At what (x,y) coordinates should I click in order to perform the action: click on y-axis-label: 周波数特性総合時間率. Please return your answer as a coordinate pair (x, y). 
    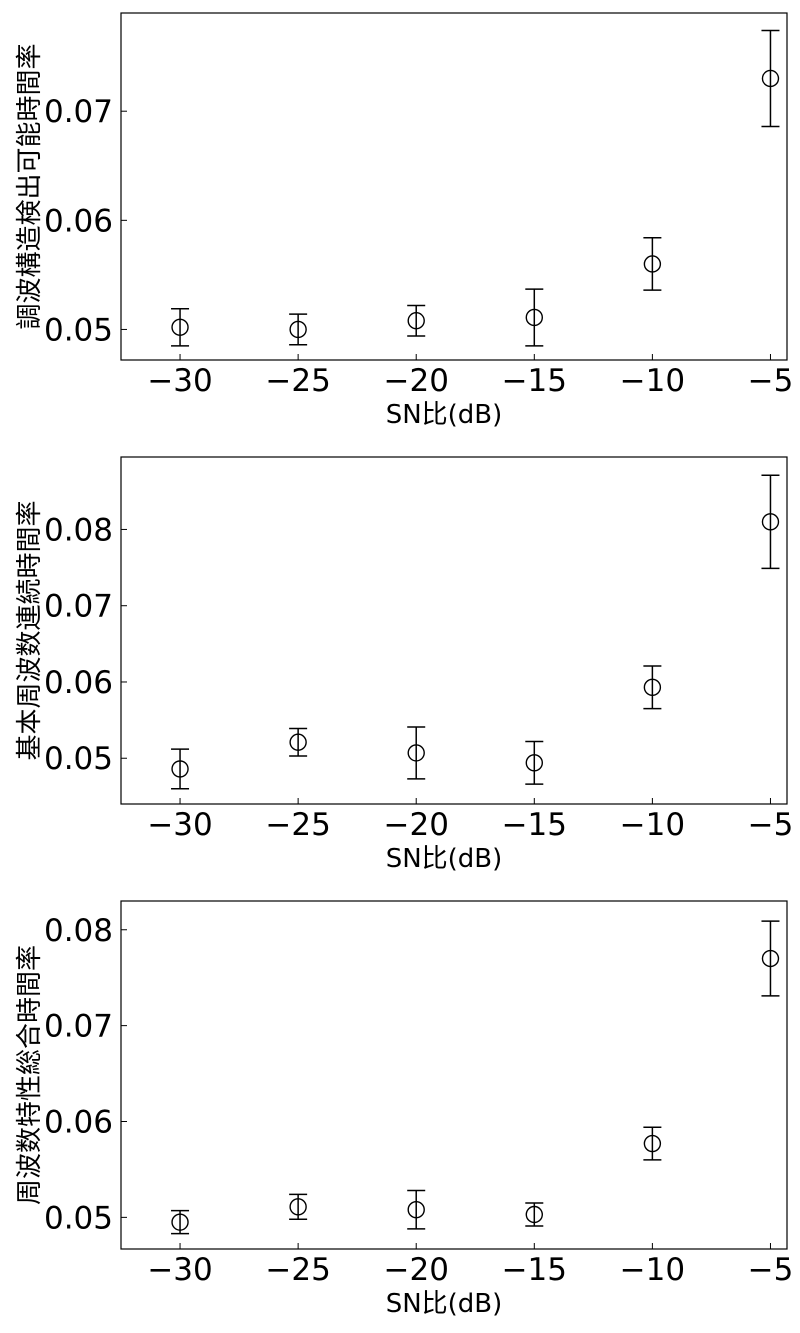
    Looking at the image, I should click on (30, 1075).